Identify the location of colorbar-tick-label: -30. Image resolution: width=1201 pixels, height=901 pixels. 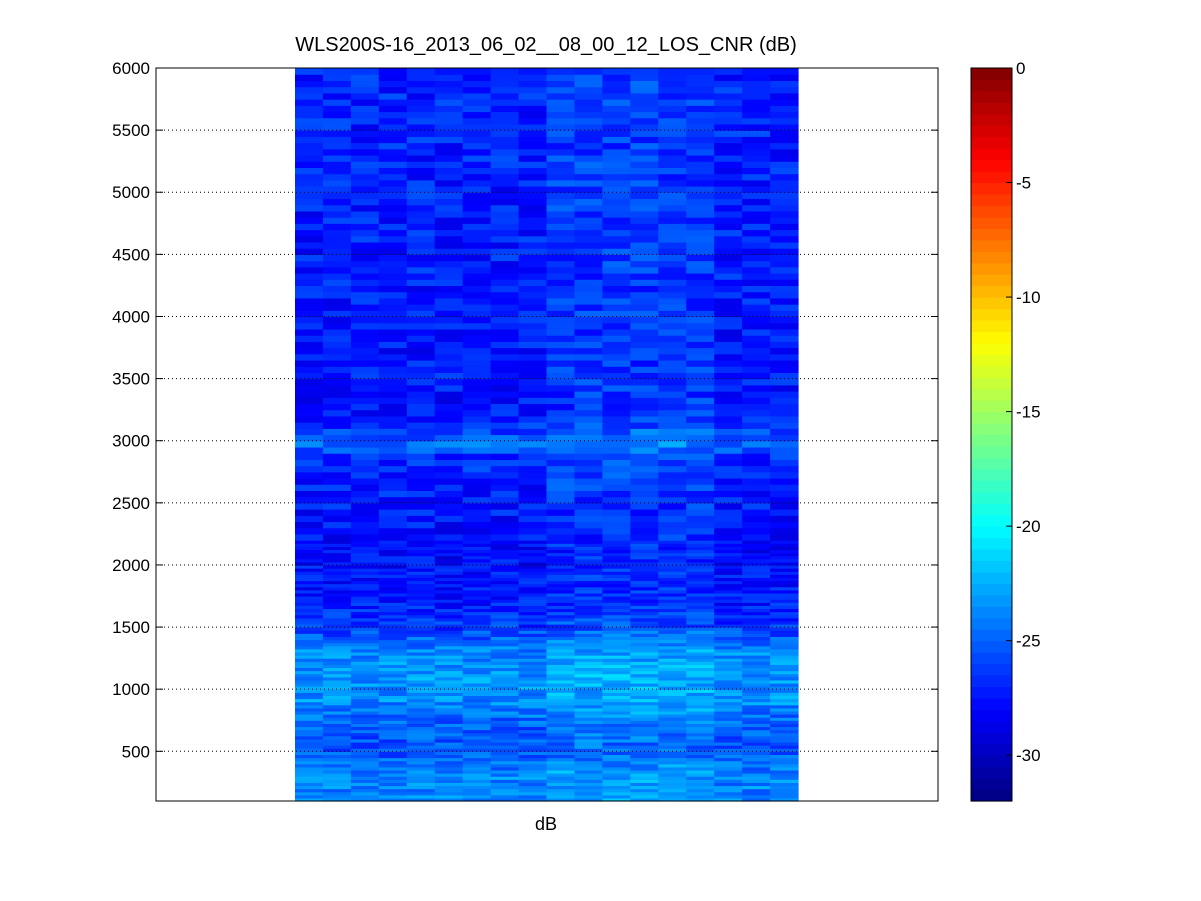
(1028, 755).